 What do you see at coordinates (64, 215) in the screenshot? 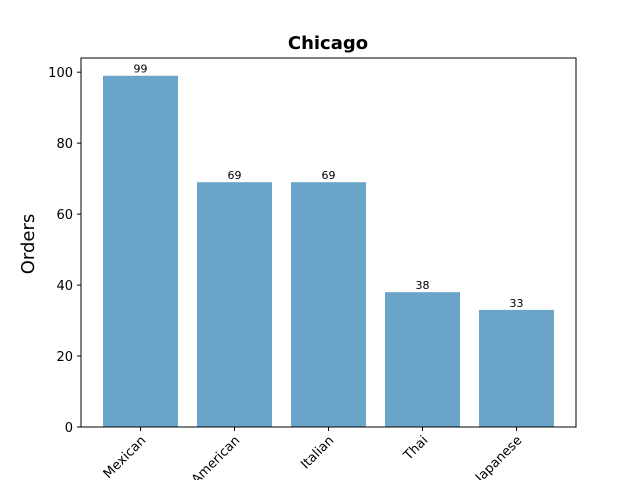
I see `y-tick-label: 60` at bounding box center [64, 215].